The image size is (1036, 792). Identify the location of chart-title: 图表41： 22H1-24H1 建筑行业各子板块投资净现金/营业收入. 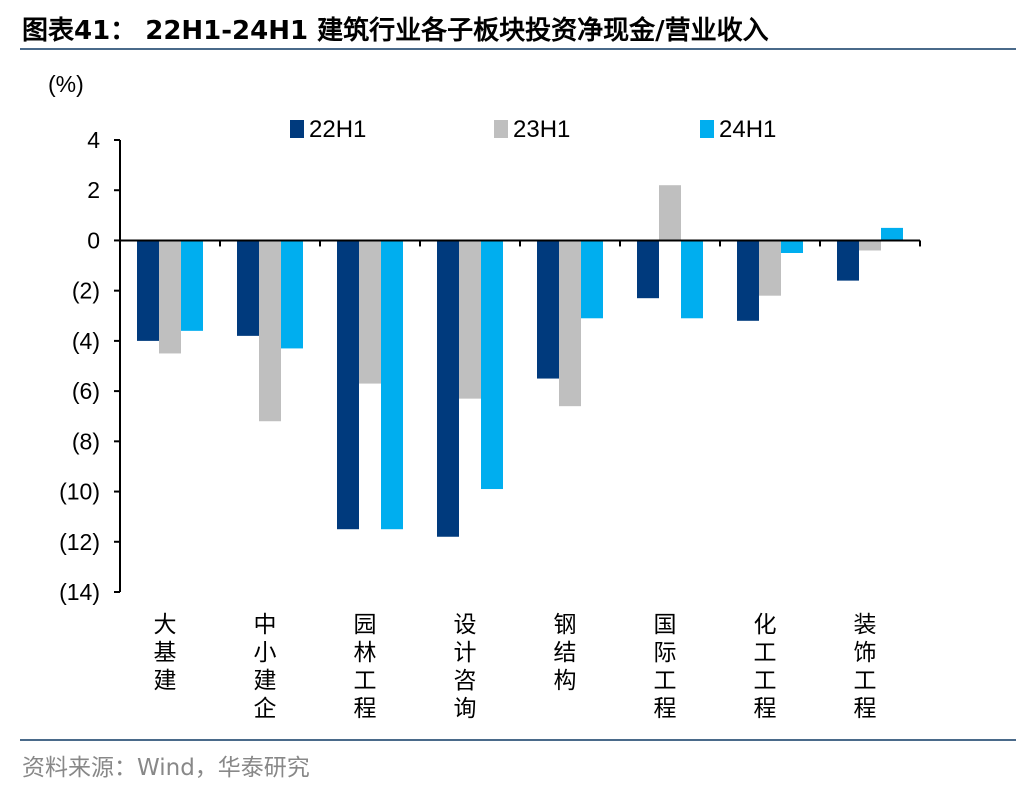
(395, 31).